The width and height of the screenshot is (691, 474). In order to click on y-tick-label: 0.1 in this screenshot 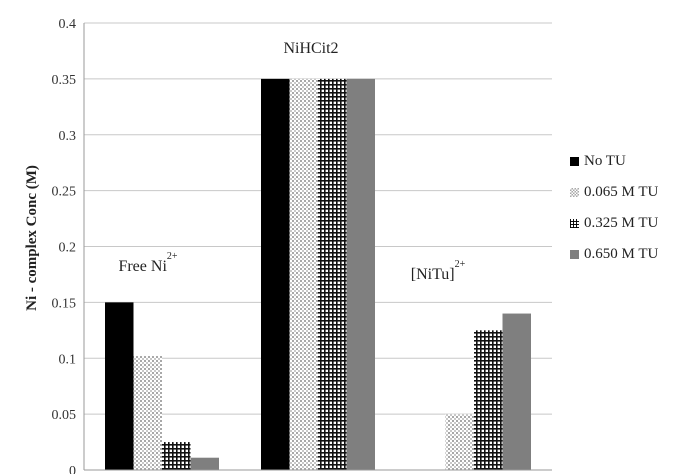, I will do `click(68, 359)`.